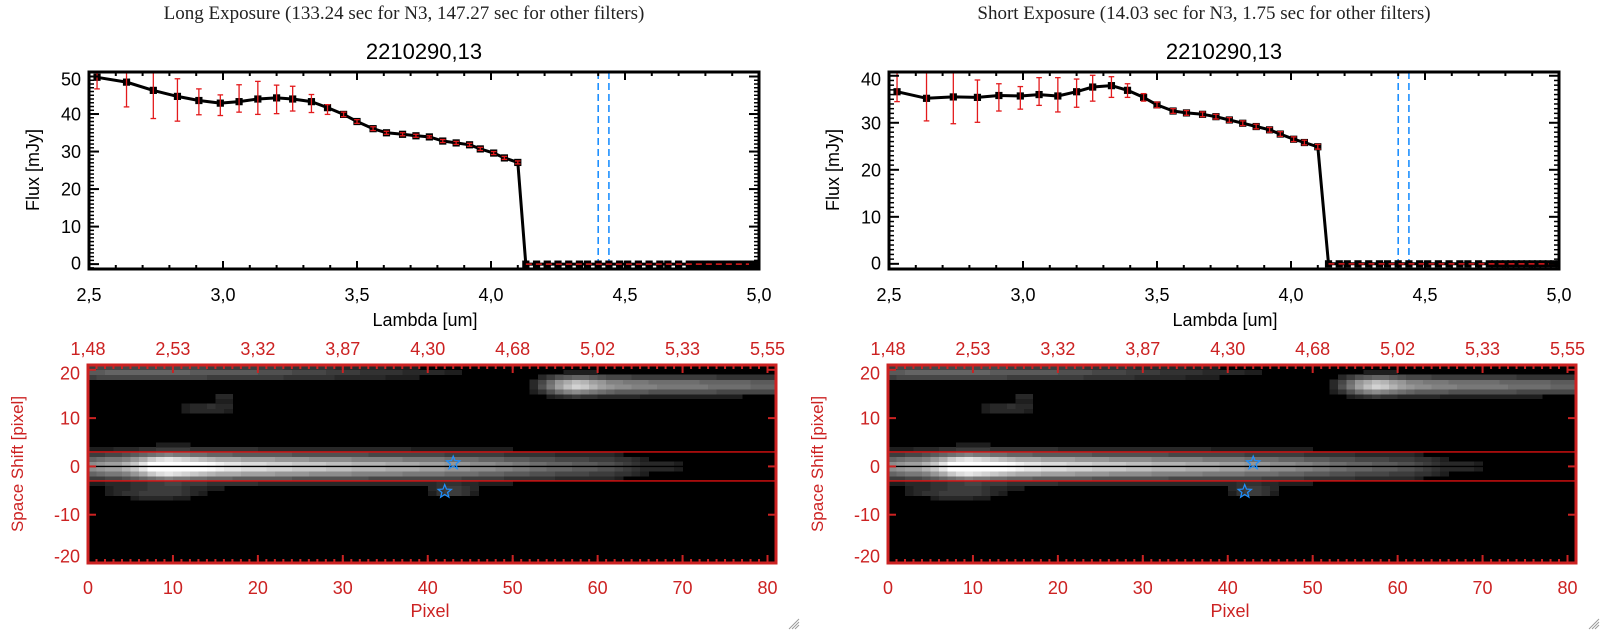 This screenshot has width=1600, height=630. Describe the element at coordinates (71, 80) in the screenshot. I see `y-tick-label: 50` at that location.